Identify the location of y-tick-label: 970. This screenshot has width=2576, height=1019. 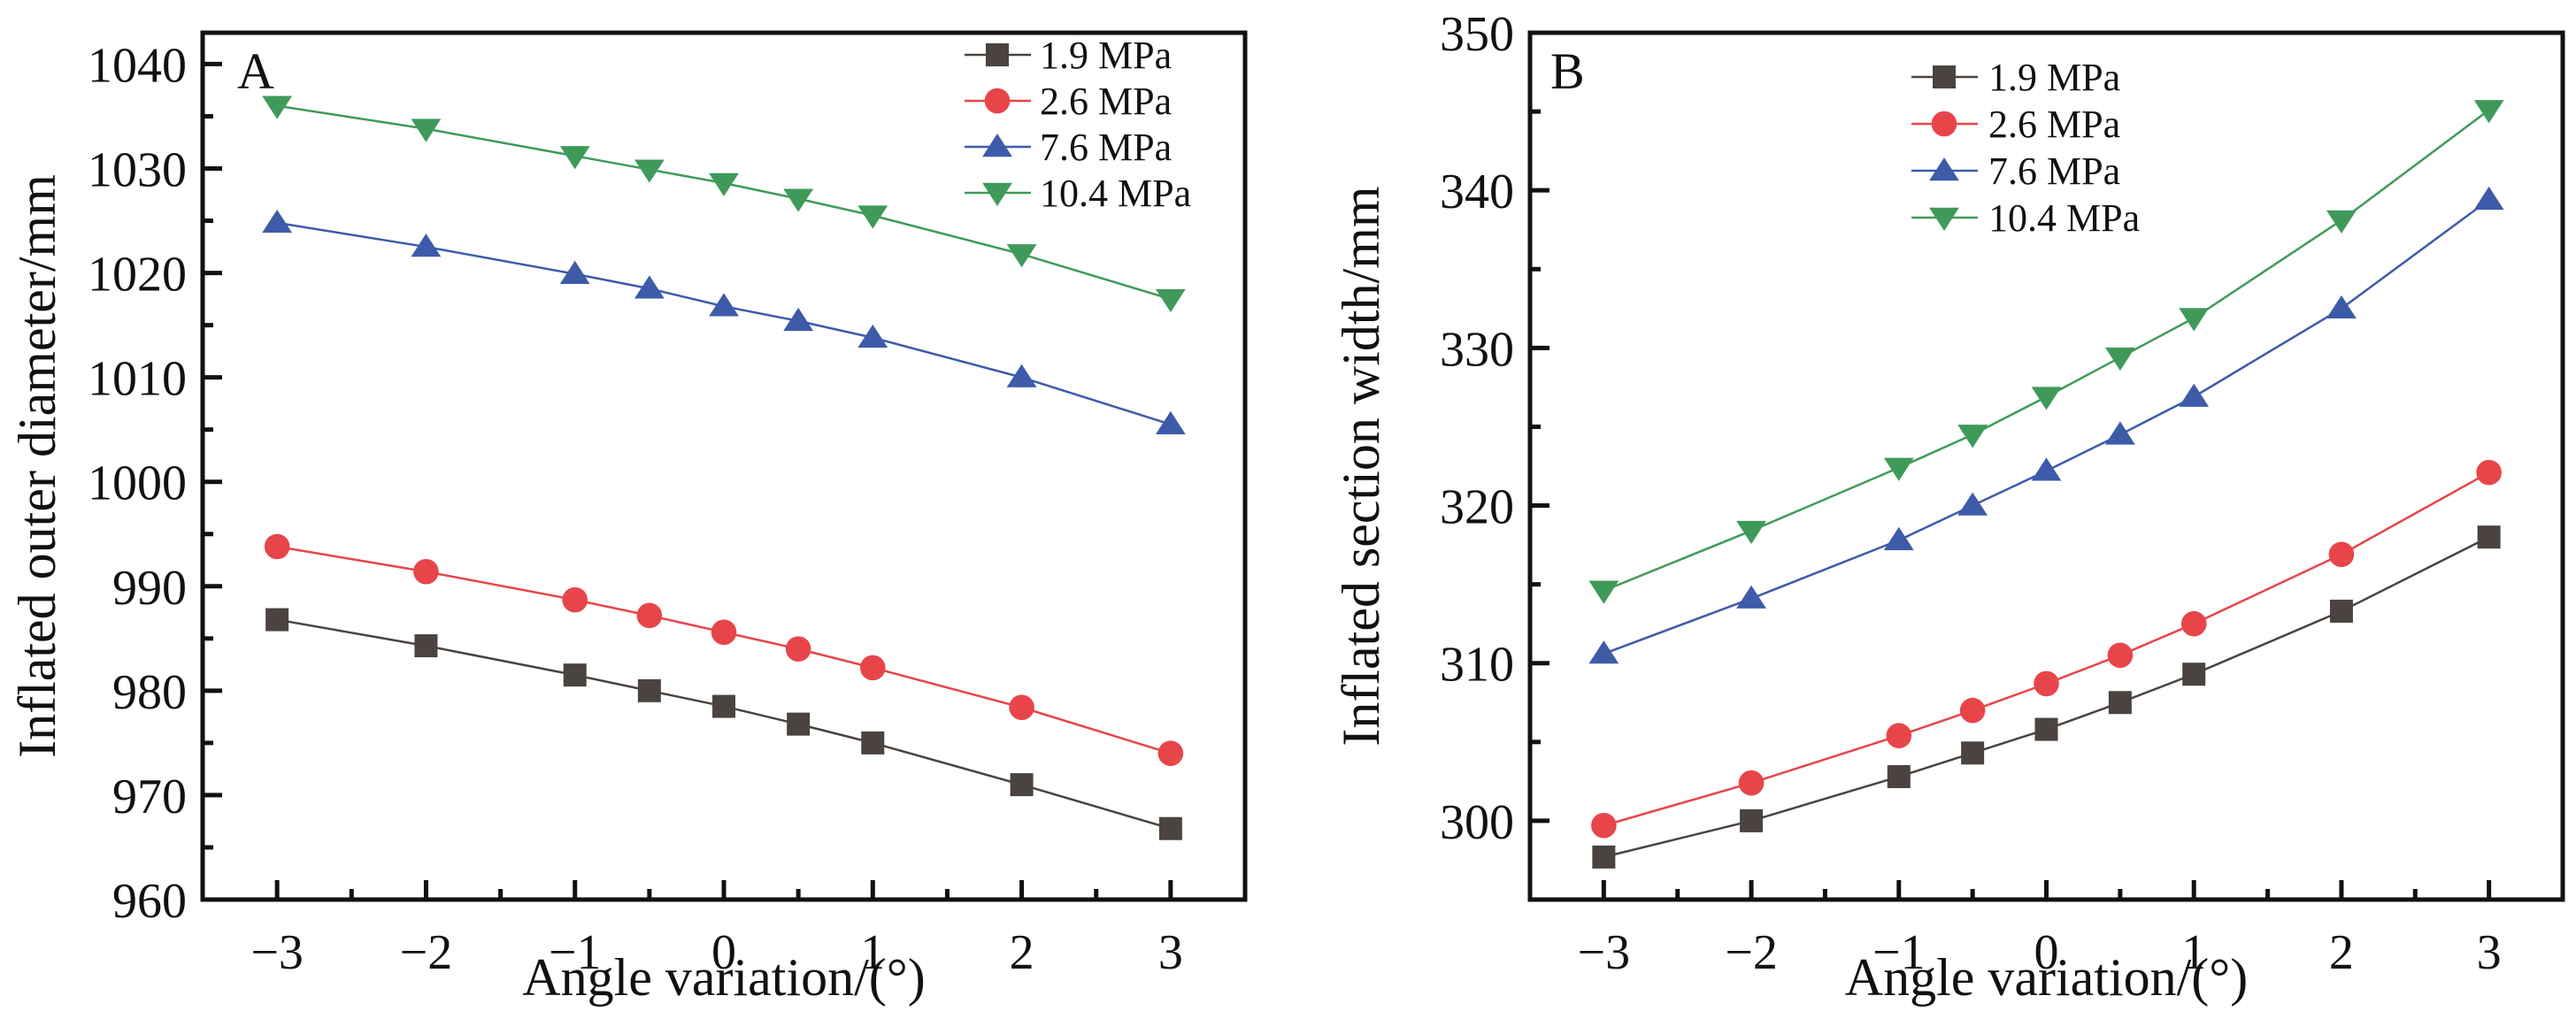
(149, 797).